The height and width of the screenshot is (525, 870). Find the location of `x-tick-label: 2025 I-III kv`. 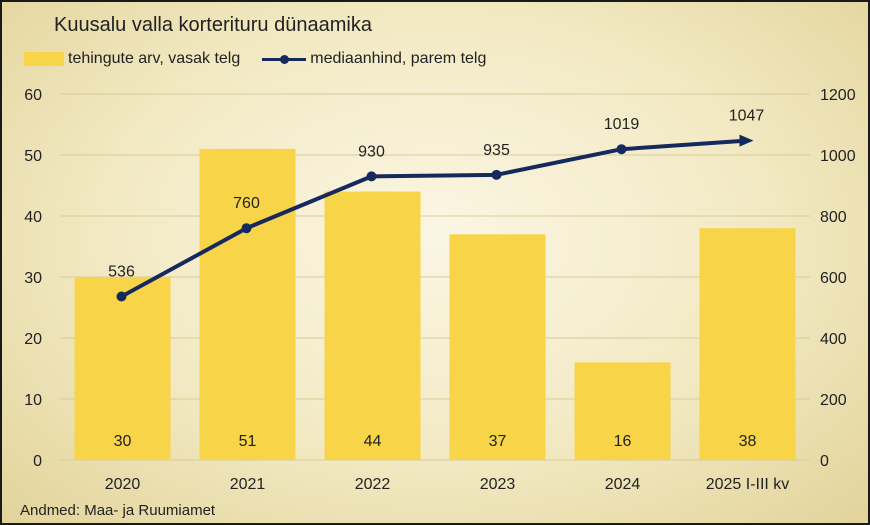

x-tick-label: 2025 I-III kv is located at coordinates (748, 484).